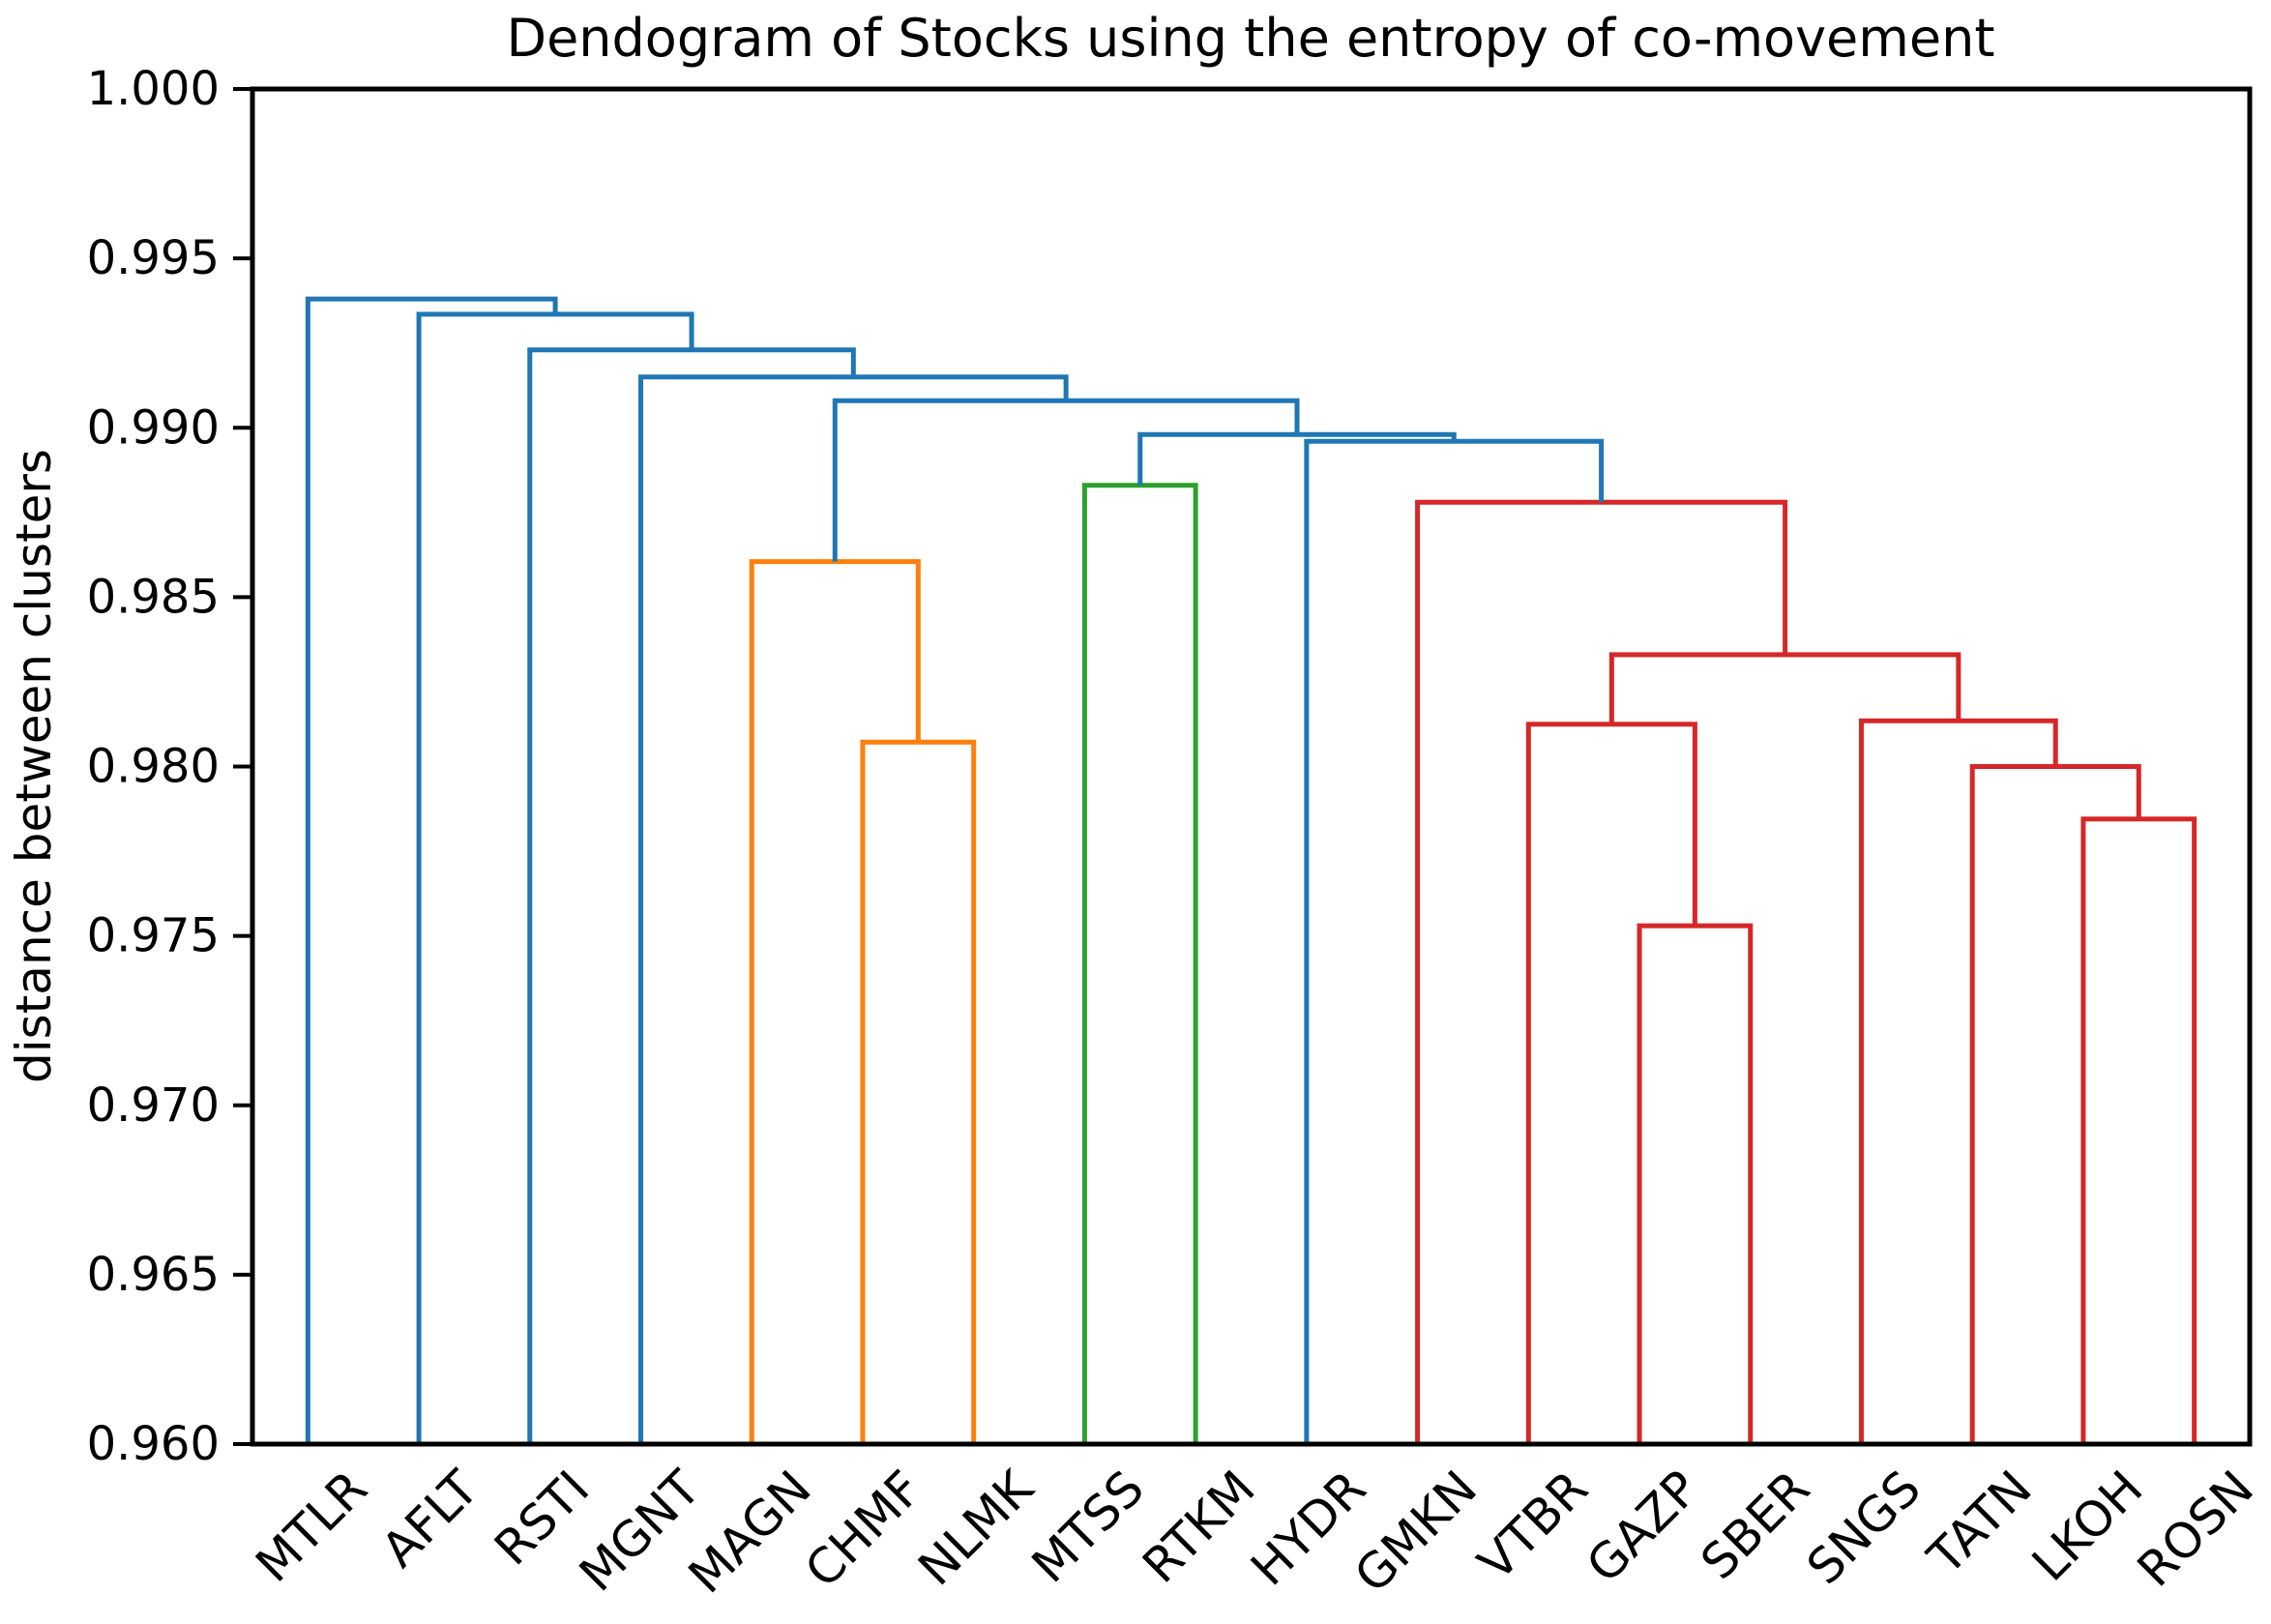 The image size is (2271, 1624). I want to click on x-tick-label-CHMF: CHMF, so click(863, 1529).